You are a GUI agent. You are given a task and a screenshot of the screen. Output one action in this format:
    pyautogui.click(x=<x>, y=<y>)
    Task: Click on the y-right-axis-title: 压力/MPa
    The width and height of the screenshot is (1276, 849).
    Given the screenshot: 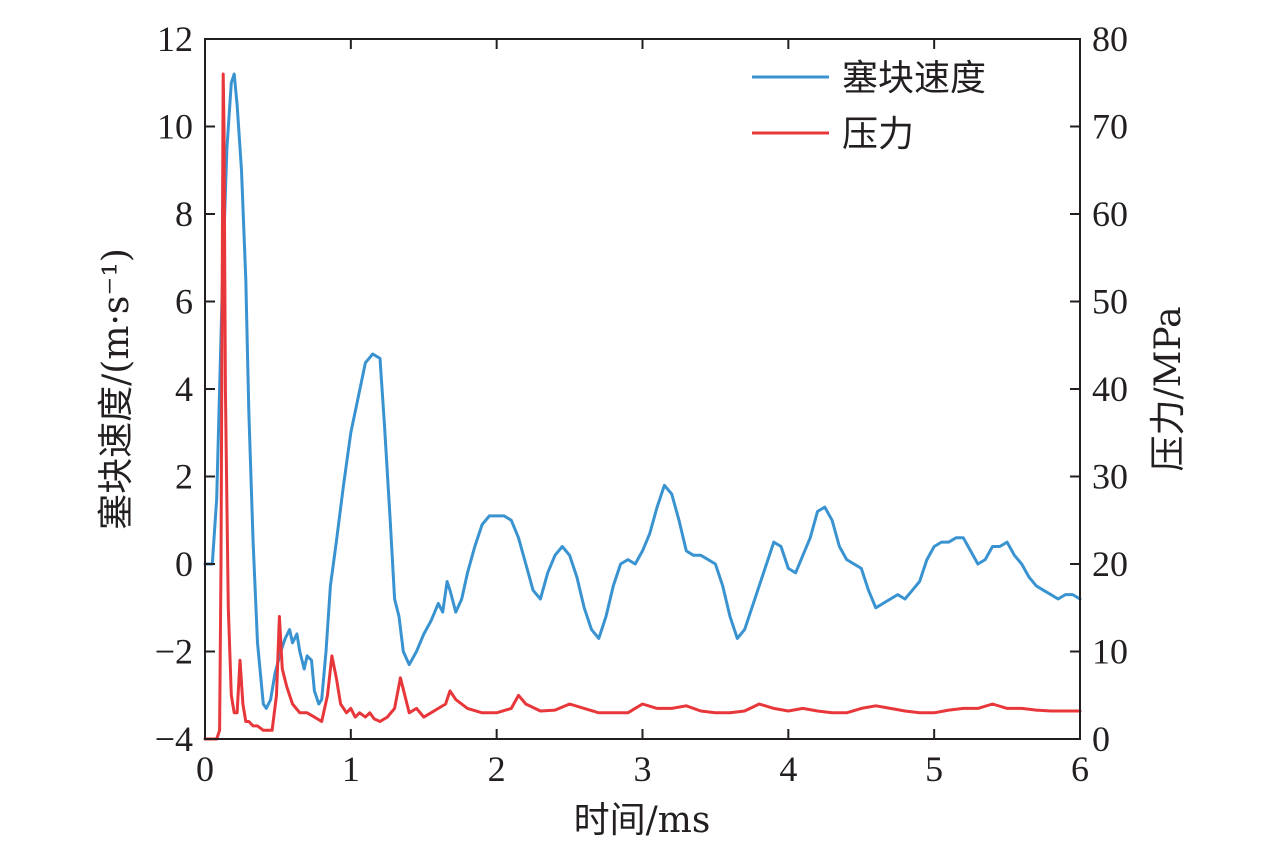 What is the action you would take?
    pyautogui.click(x=1168, y=388)
    